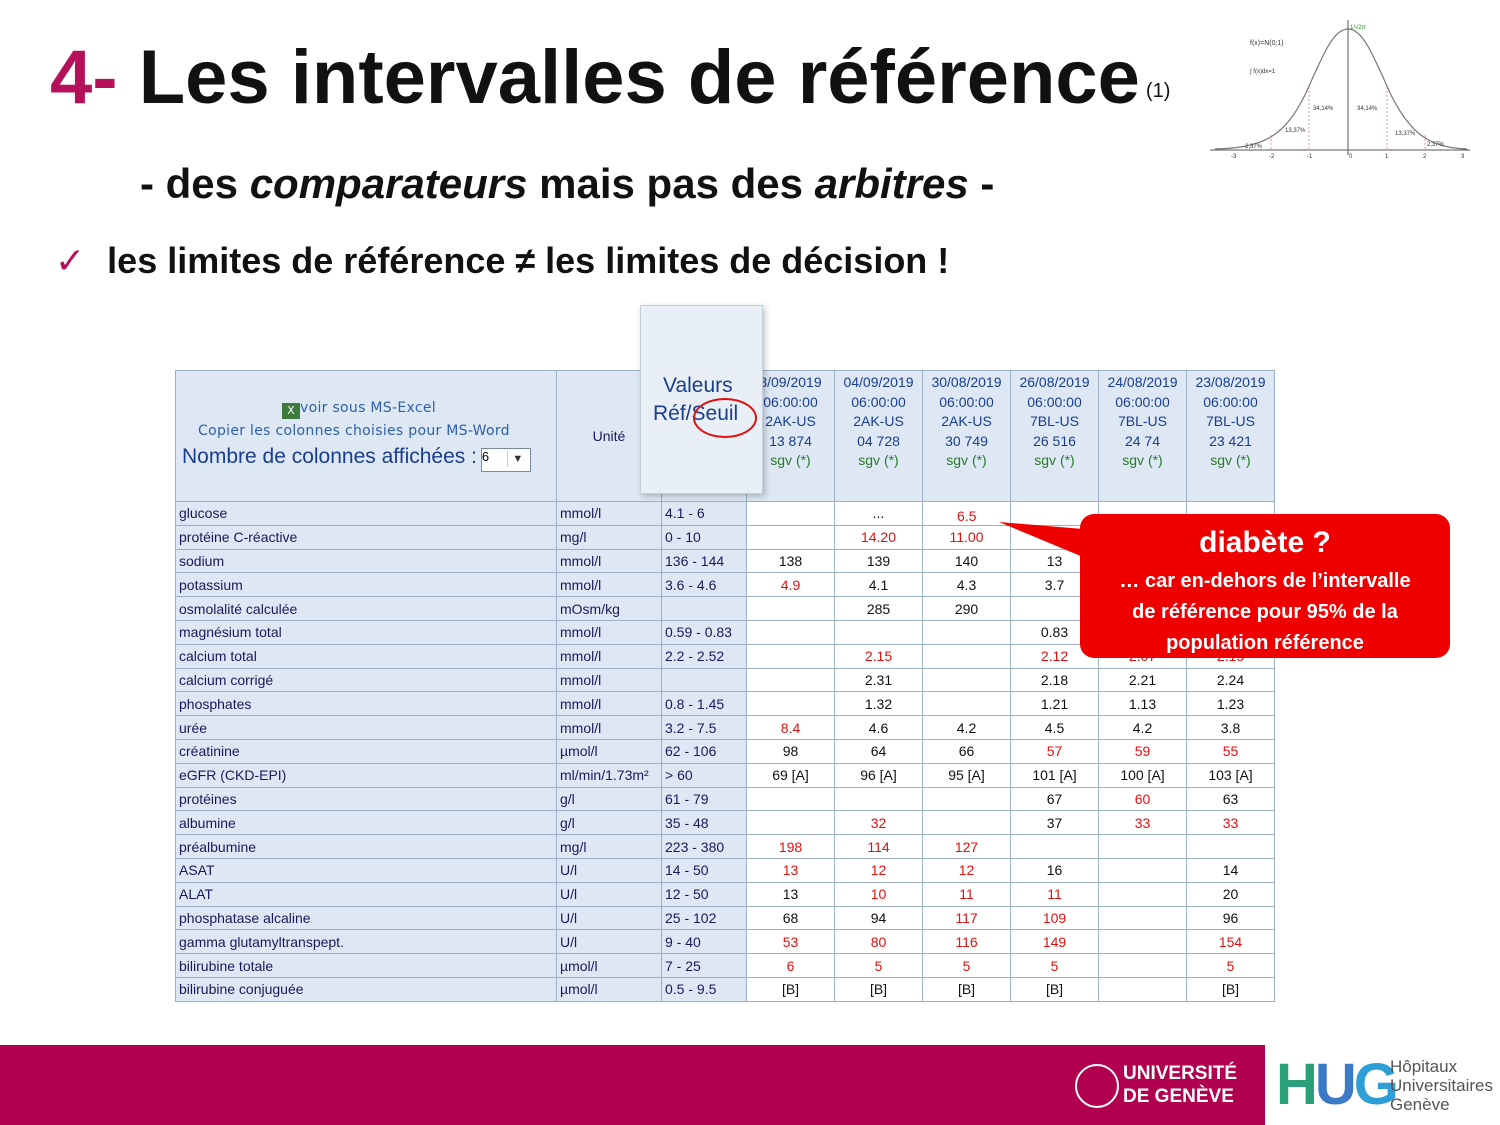 This screenshot has height=1125, width=1500. Describe the element at coordinates (1230, 942) in the screenshot. I see `abnormal-value-cell: 154` at that location.